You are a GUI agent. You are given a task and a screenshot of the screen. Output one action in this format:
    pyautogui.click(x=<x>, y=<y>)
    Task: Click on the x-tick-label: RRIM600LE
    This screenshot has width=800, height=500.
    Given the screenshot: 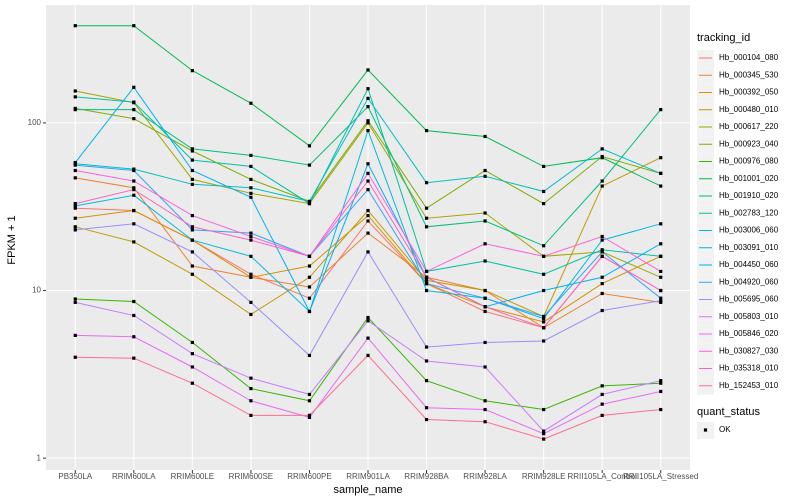 What is the action you would take?
    pyautogui.click(x=193, y=476)
    